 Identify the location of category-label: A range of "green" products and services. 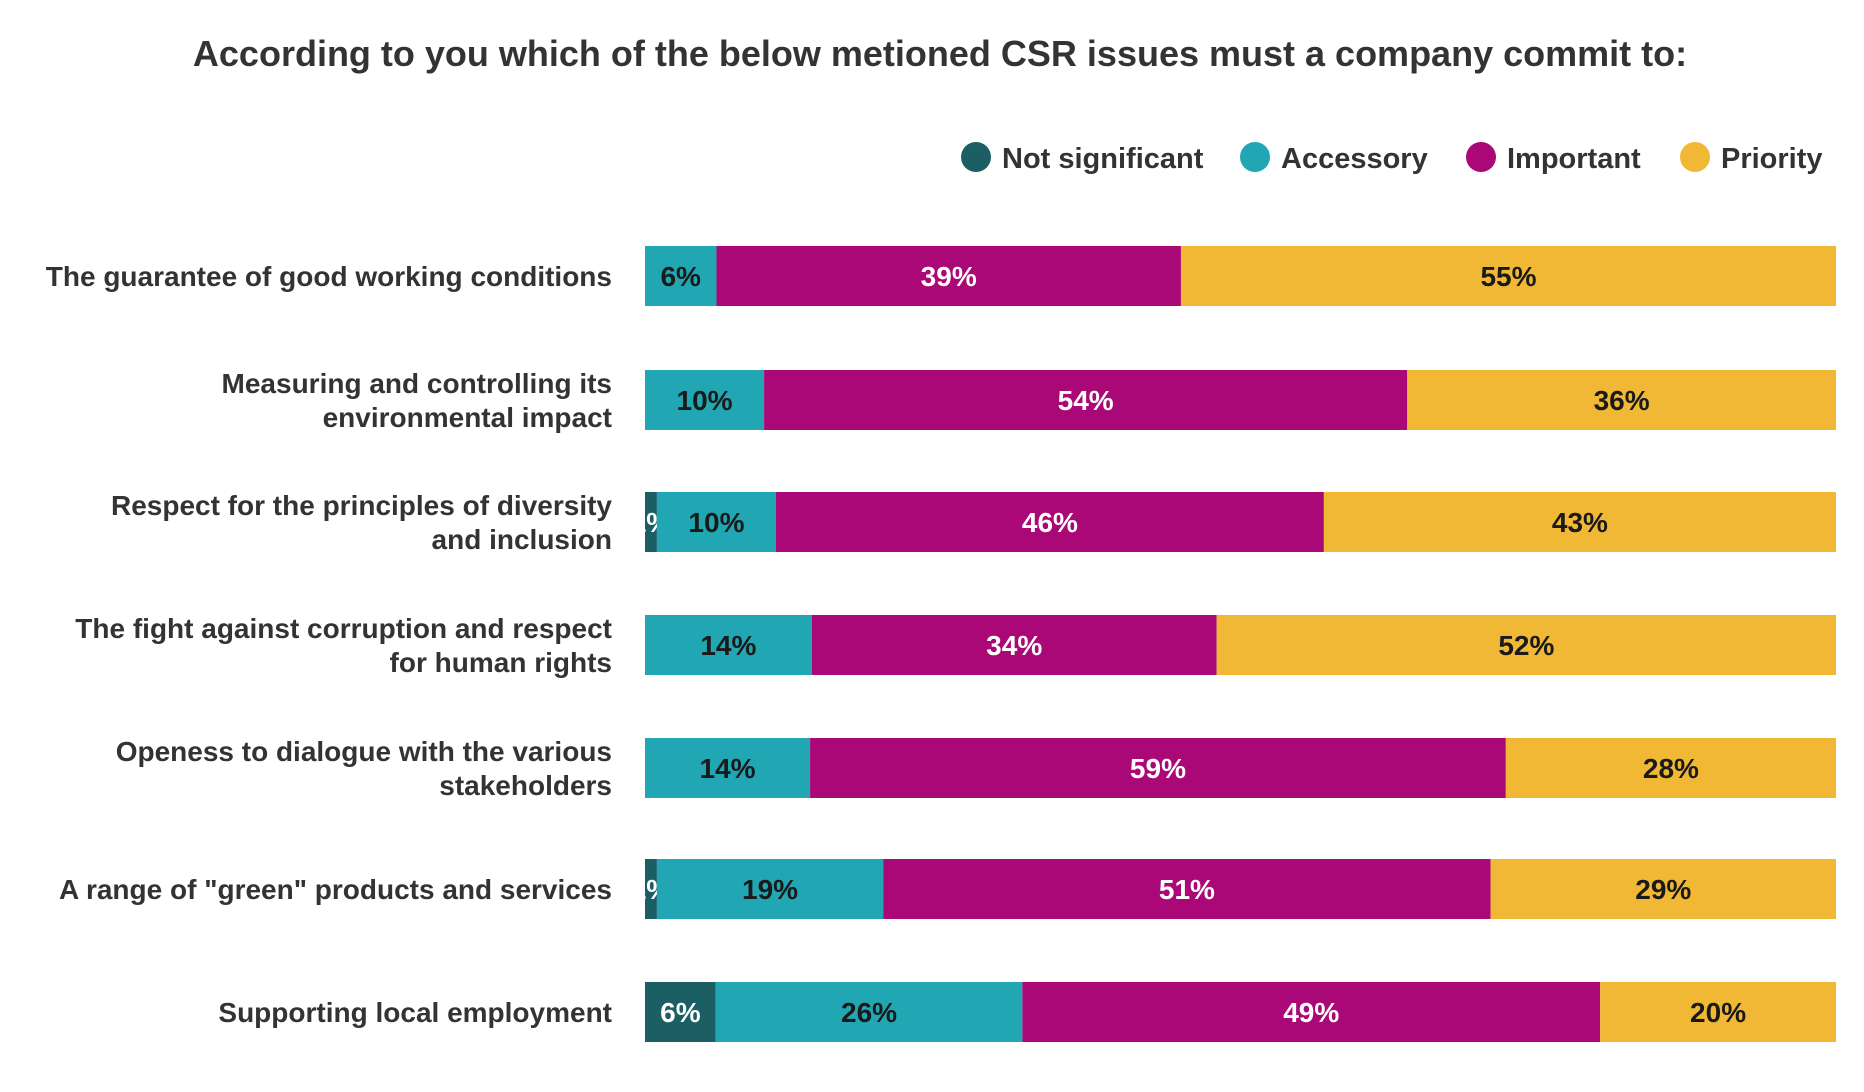
(335, 889).